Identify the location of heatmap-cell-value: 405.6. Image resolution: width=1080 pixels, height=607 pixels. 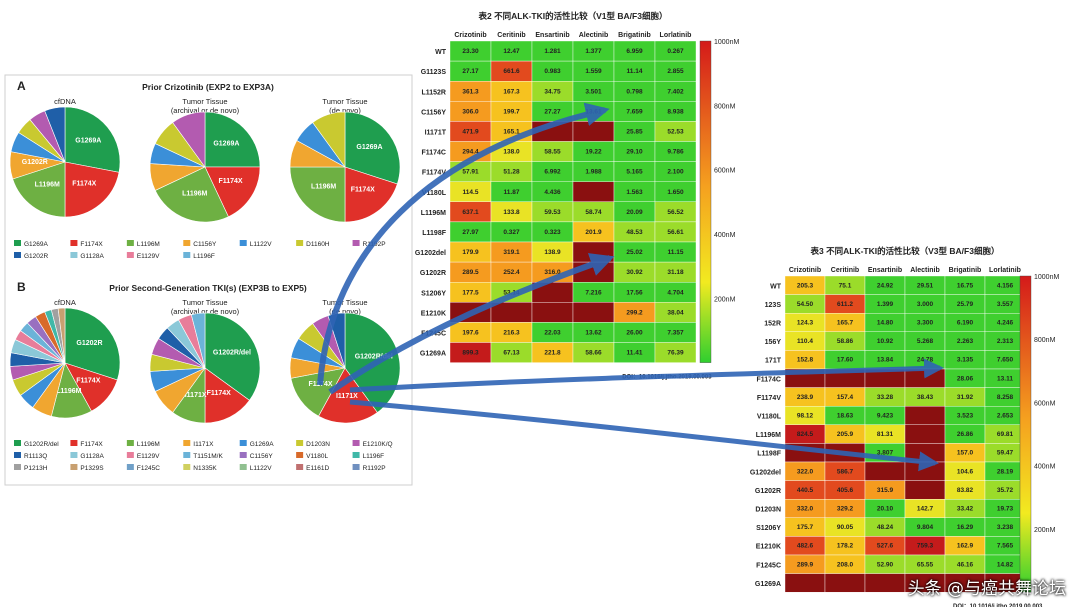
(845, 490).